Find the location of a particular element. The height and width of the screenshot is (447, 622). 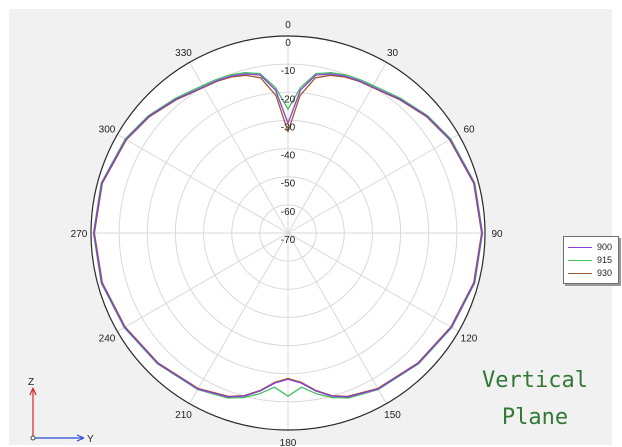

legend: 900 915 930 is located at coordinates (591, 260).